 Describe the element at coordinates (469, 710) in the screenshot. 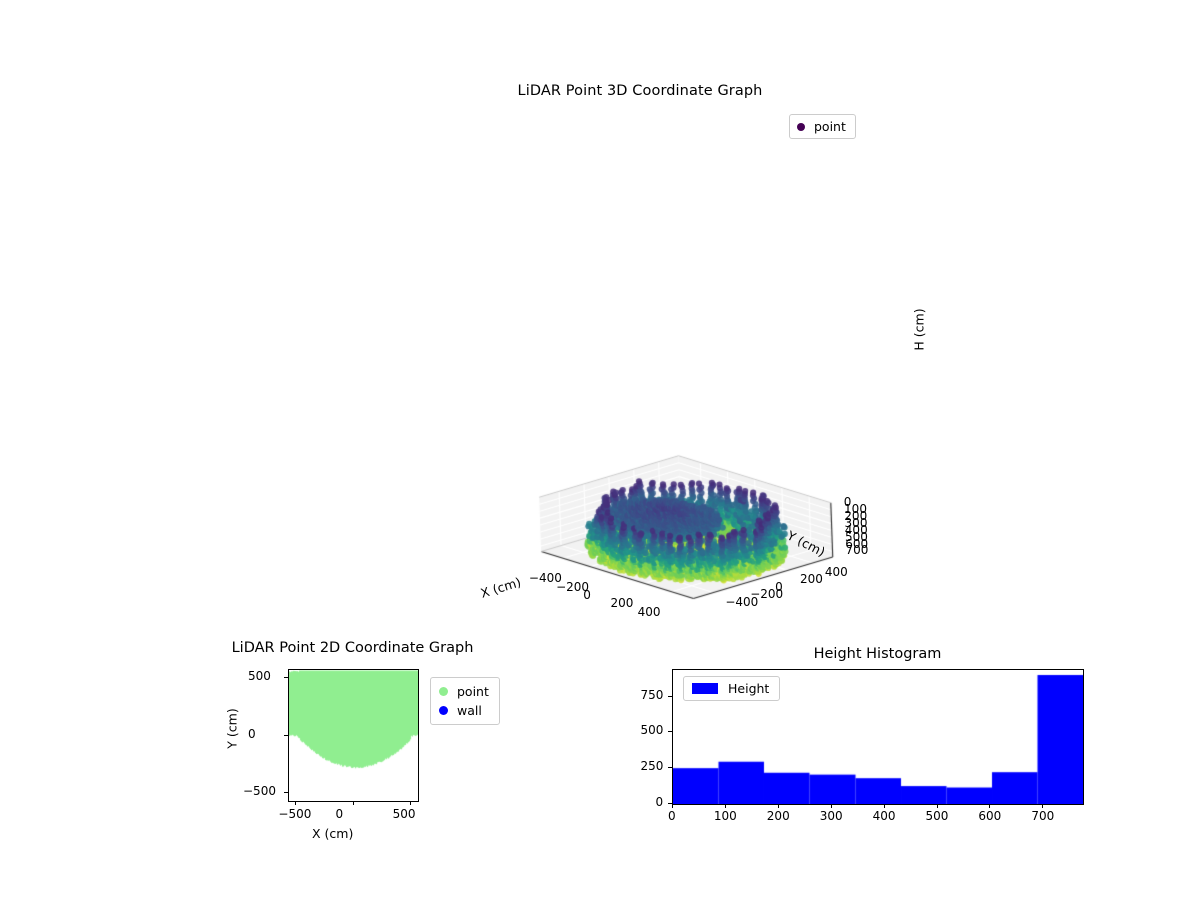

I see `legend-wall-label: wall` at that location.